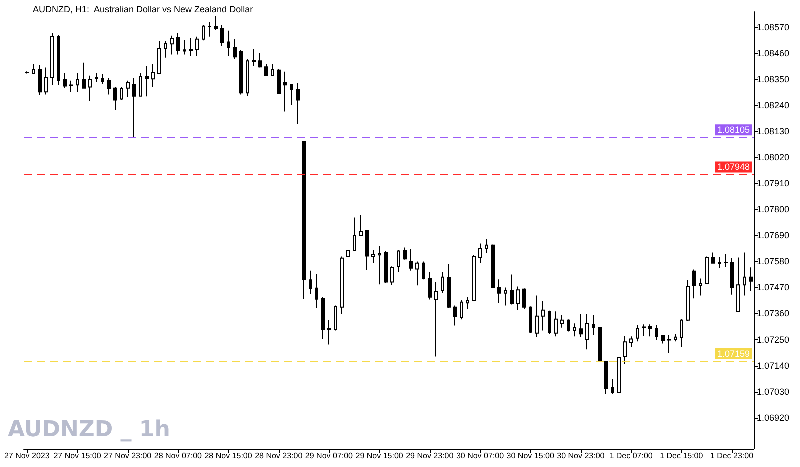 The height and width of the screenshot is (467, 800). Describe the element at coordinates (228, 456) in the screenshot. I see `x-tick-label: 28 Nov 15:00` at that location.